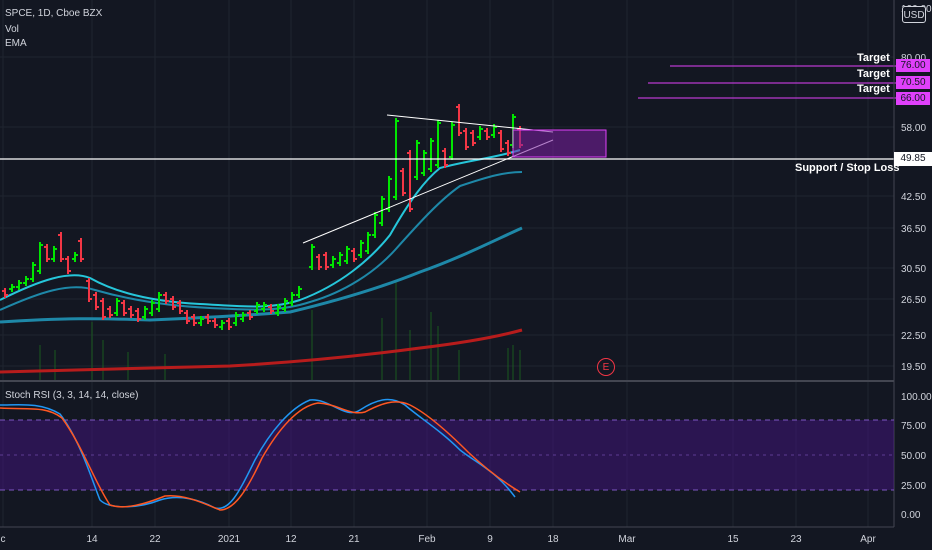  I want to click on ema-mid-line, so click(261, 275).